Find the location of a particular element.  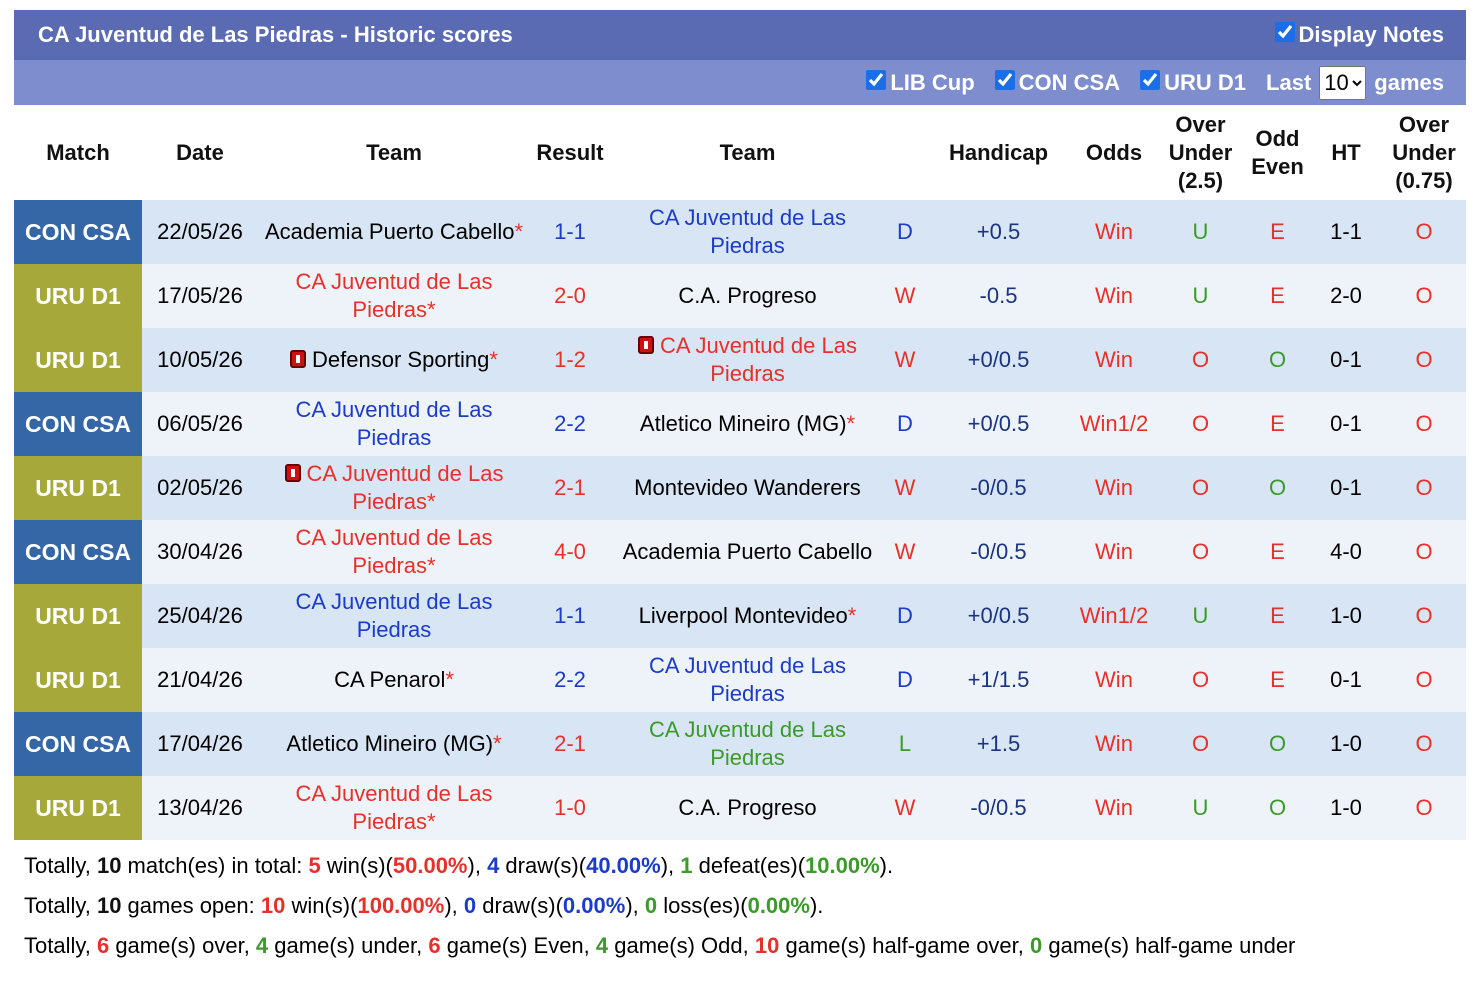

display-notes: Display Notes is located at coordinates (1352, 35).